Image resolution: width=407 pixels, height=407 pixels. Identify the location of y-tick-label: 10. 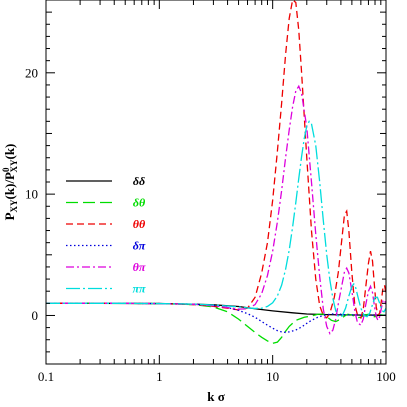
(31, 194).